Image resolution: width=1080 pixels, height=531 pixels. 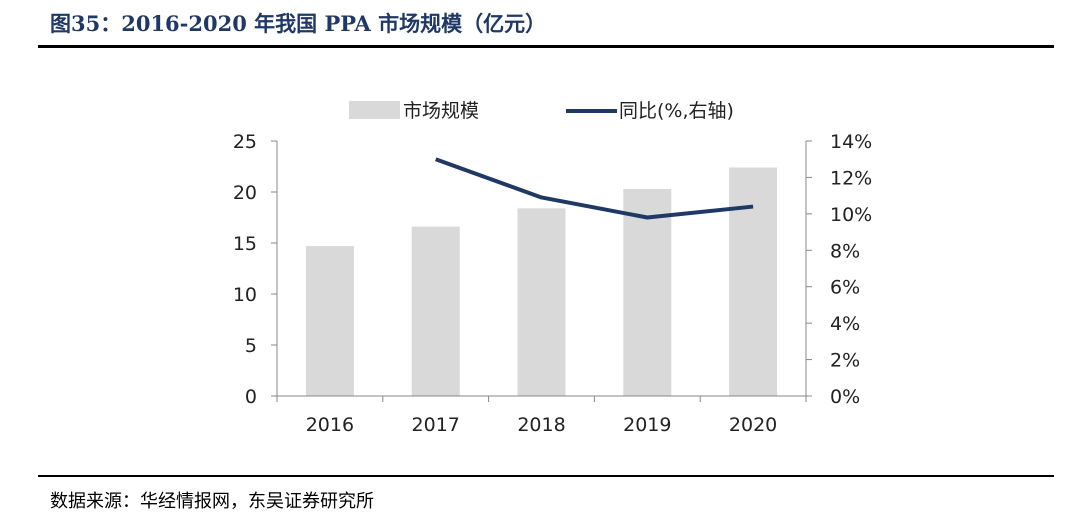 I want to click on right-tick-label: 8%, so click(x=845, y=251).